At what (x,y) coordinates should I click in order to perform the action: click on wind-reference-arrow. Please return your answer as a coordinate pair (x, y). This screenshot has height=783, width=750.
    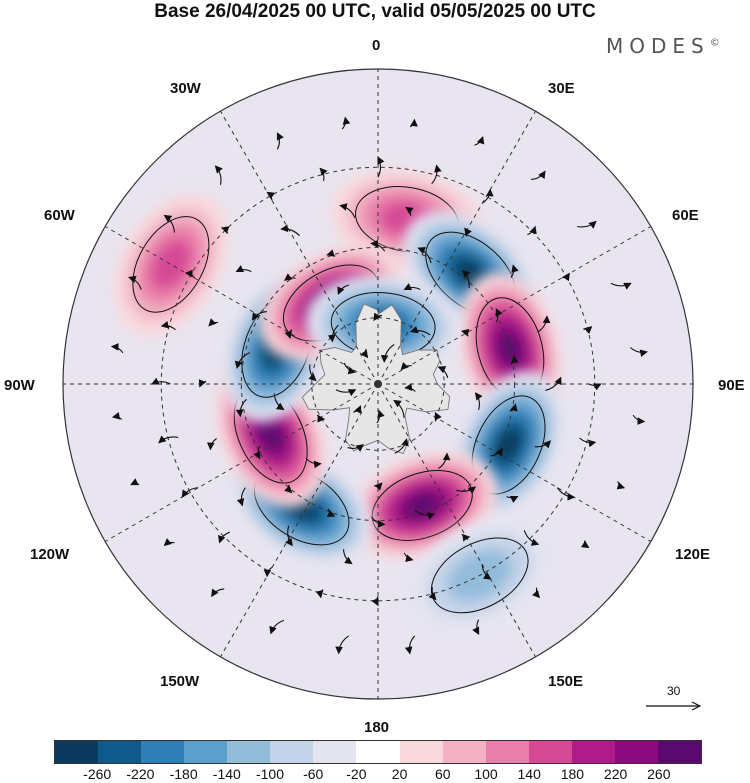
    Looking at the image, I should click on (674, 706).